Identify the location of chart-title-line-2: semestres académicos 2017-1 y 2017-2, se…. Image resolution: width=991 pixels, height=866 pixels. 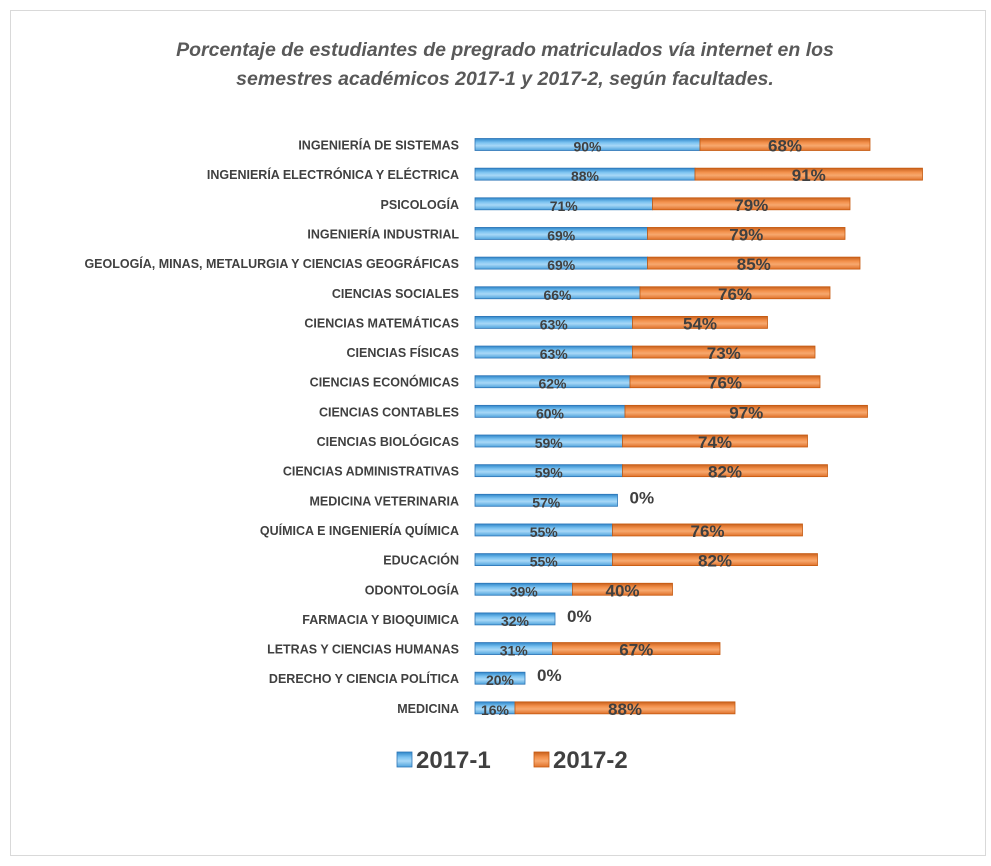
(505, 79).